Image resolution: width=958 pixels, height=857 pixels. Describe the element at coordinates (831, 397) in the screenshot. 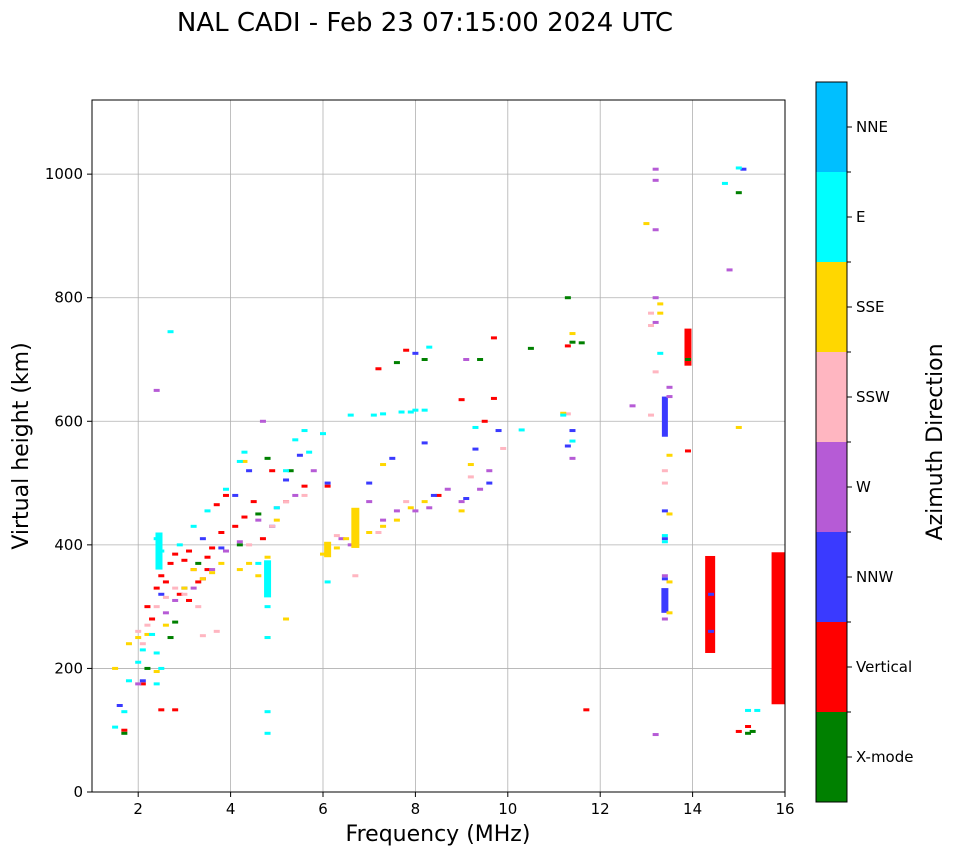

I see `colorbar-swatch-ssw` at that location.